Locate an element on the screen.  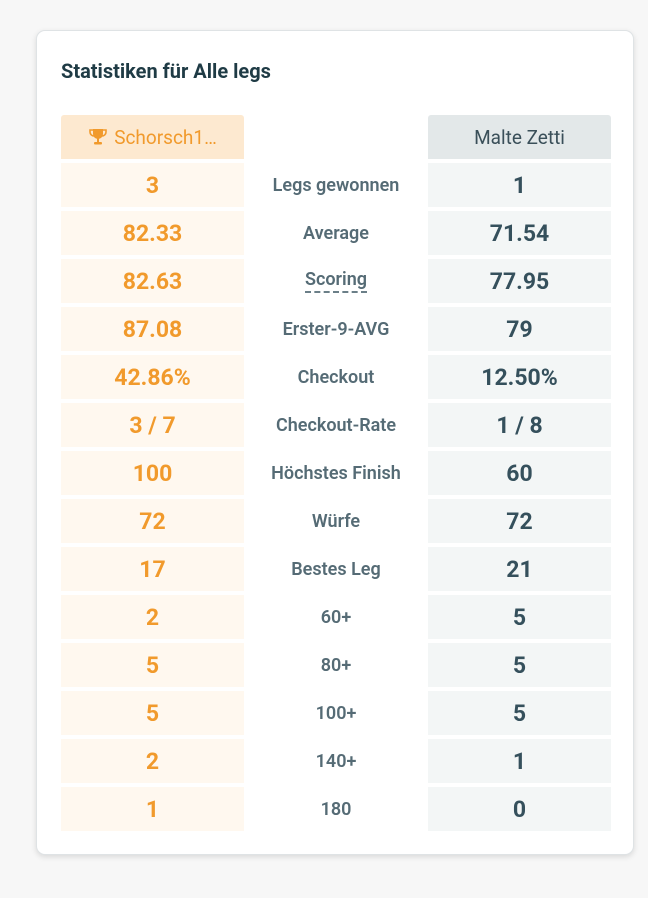
right-value-cell: 21 is located at coordinates (519, 569).